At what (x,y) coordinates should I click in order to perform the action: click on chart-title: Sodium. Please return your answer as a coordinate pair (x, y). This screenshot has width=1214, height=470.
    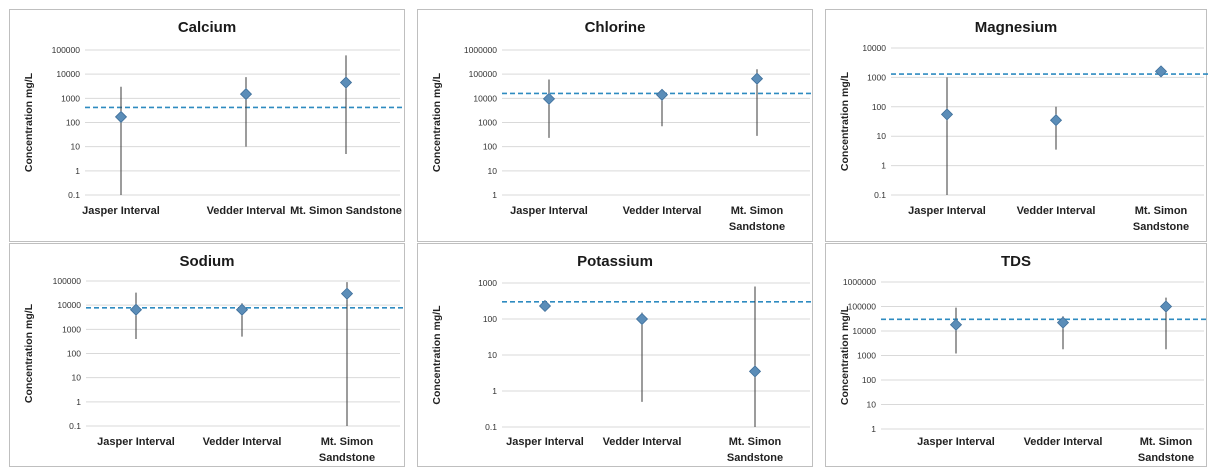
    Looking at the image, I should click on (207, 261).